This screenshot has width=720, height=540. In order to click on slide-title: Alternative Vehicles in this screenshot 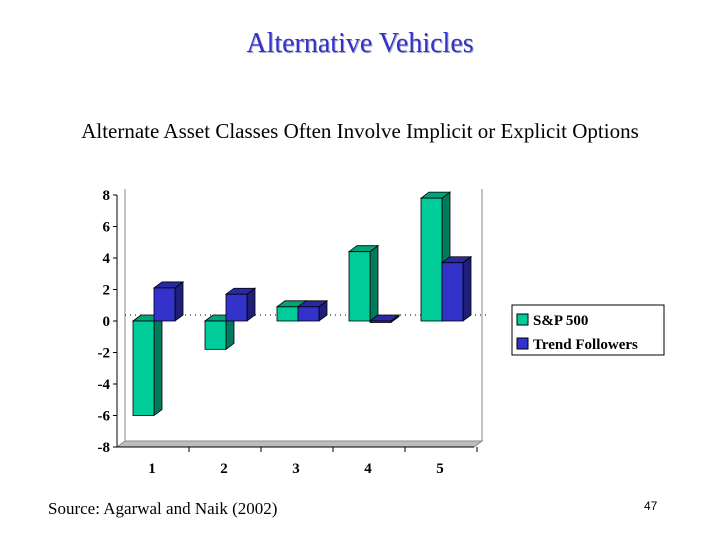, I will do `click(360, 43)`.